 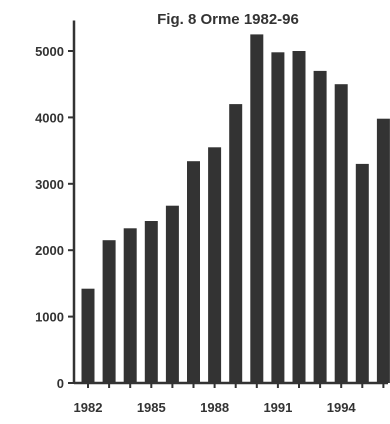 I want to click on bar-1993, so click(x=320, y=227).